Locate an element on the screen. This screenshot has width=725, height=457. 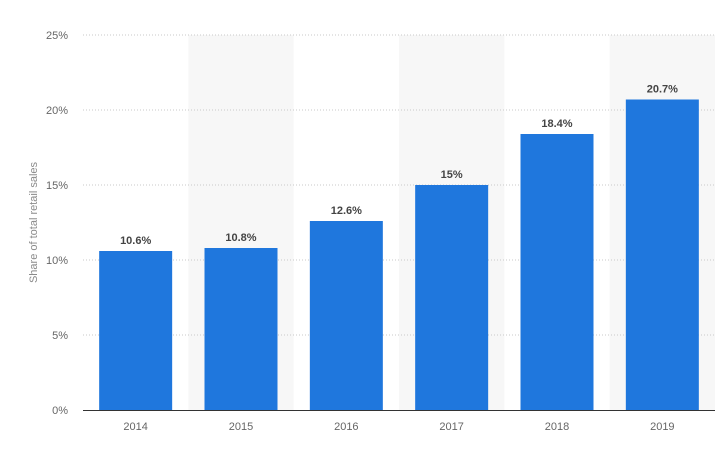
bar-2014 is located at coordinates (136, 330).